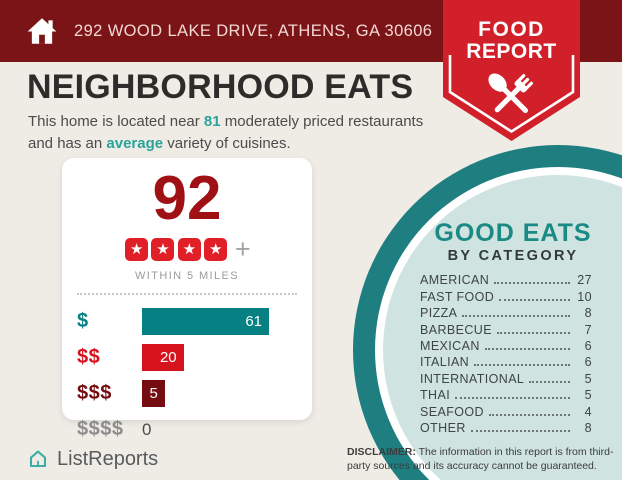 This screenshot has height=480, width=622. What do you see at coordinates (511, 51) in the screenshot?
I see `ribbon-line2: REPORT` at bounding box center [511, 51].